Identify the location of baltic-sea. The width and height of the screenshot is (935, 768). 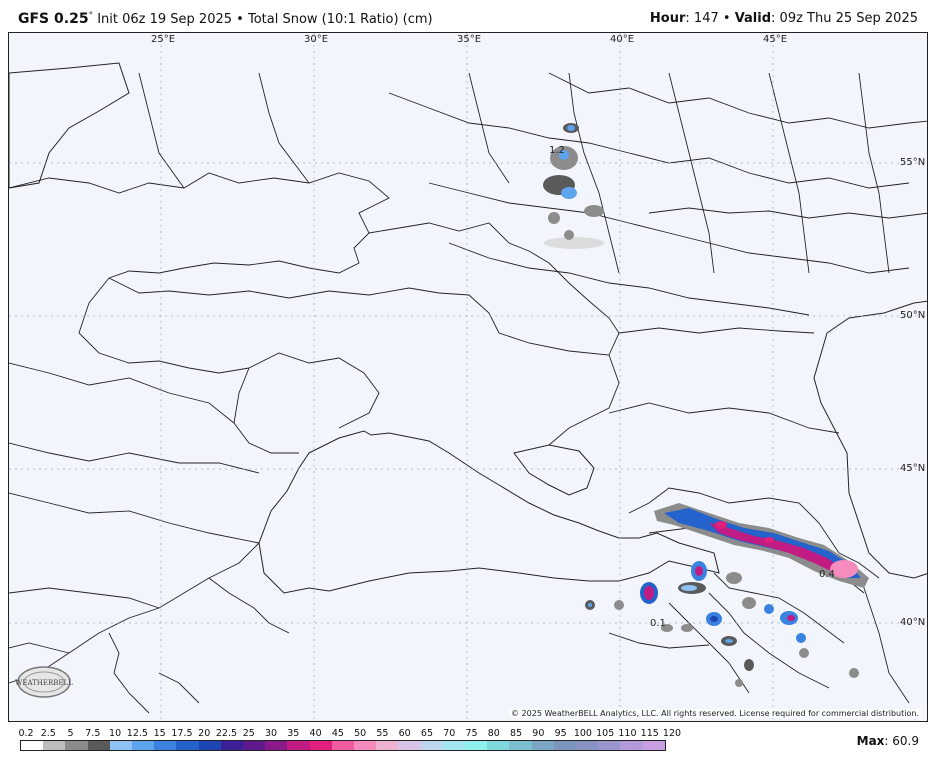
(69, 125).